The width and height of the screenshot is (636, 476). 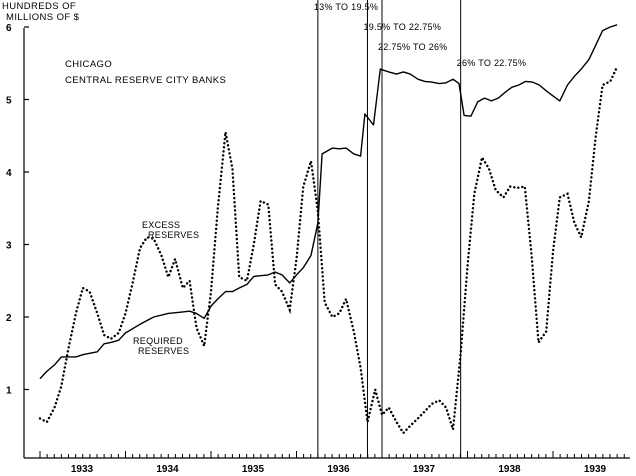 What do you see at coordinates (9, 318) in the screenshot?
I see `y-tick-label: 2` at bounding box center [9, 318].